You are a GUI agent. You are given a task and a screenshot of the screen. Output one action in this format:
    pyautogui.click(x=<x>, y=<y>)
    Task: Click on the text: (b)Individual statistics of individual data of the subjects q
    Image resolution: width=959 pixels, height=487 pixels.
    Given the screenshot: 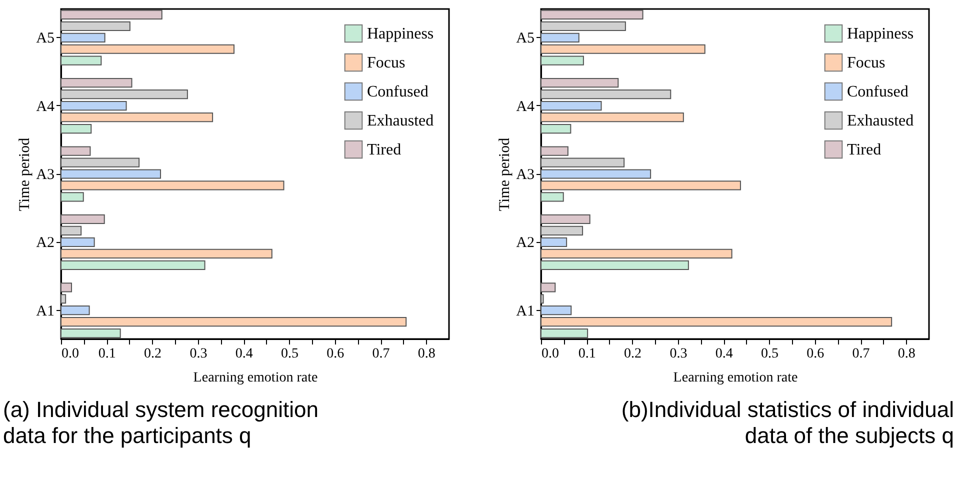 What is the action you would take?
    pyautogui.click(x=787, y=422)
    